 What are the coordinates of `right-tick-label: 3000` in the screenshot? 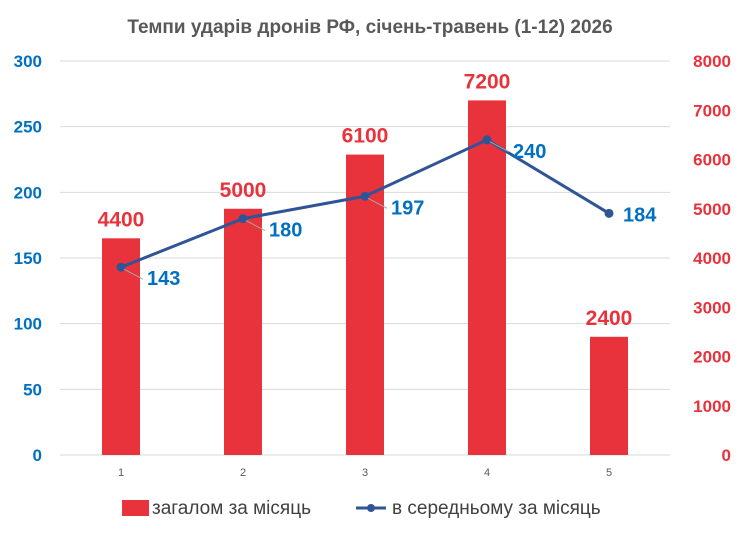 It's located at (712, 307).